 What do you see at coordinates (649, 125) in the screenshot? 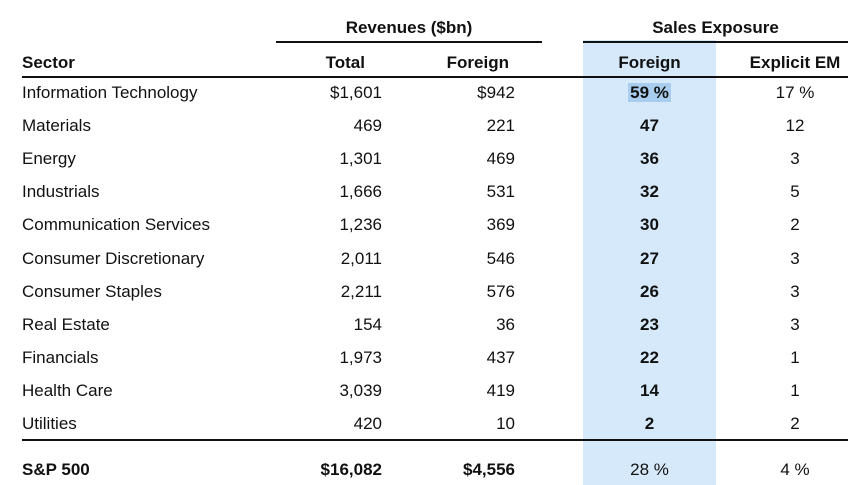
I see `foreign-exposure: 47` at bounding box center [649, 125].